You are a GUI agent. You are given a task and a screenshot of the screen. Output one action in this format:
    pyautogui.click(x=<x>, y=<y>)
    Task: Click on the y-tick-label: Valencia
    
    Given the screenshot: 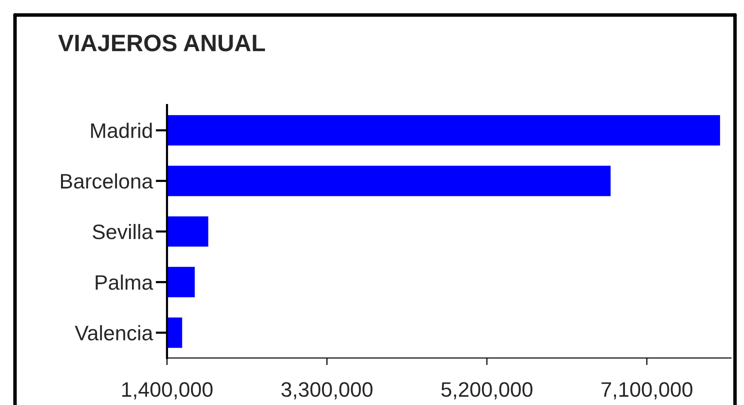 What is the action you would take?
    pyautogui.click(x=114, y=332)
    